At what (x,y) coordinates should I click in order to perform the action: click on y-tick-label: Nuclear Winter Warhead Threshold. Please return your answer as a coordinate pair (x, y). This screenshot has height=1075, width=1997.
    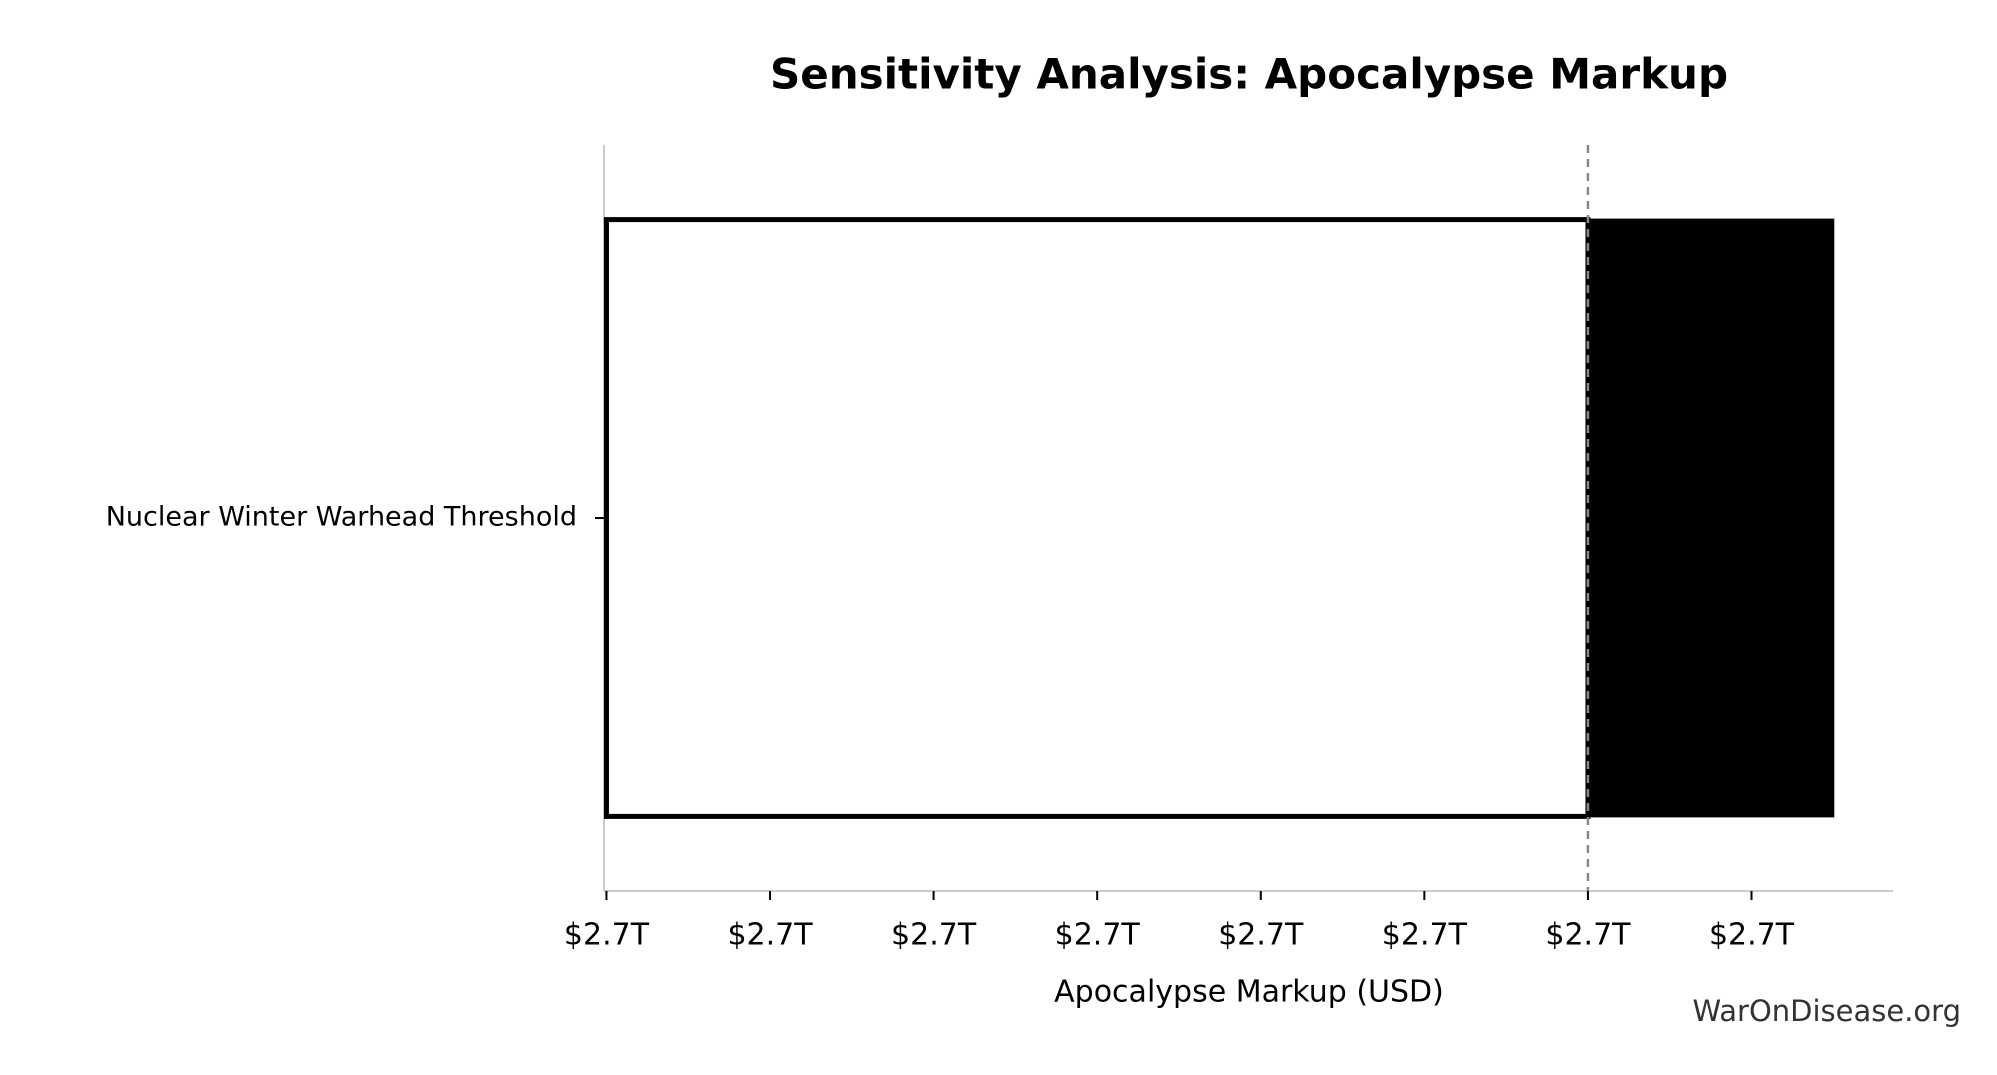
    Looking at the image, I should click on (341, 517).